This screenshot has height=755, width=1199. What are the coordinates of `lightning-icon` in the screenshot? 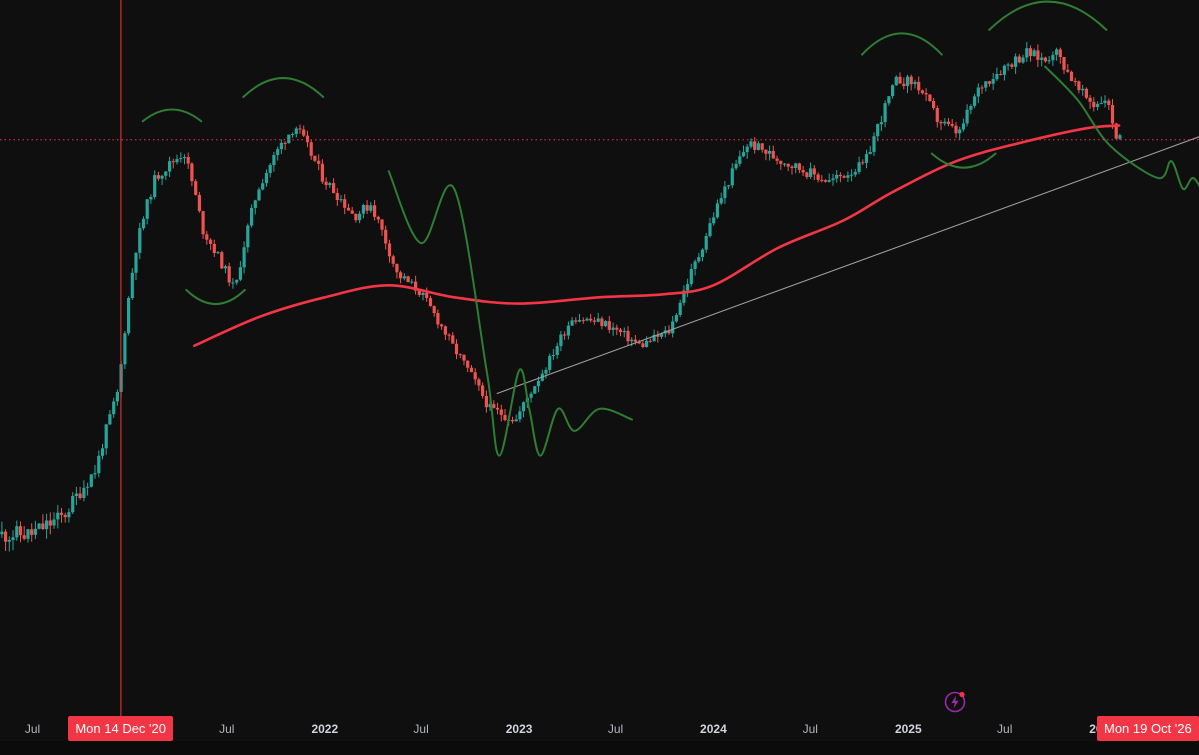 It's located at (955, 702).